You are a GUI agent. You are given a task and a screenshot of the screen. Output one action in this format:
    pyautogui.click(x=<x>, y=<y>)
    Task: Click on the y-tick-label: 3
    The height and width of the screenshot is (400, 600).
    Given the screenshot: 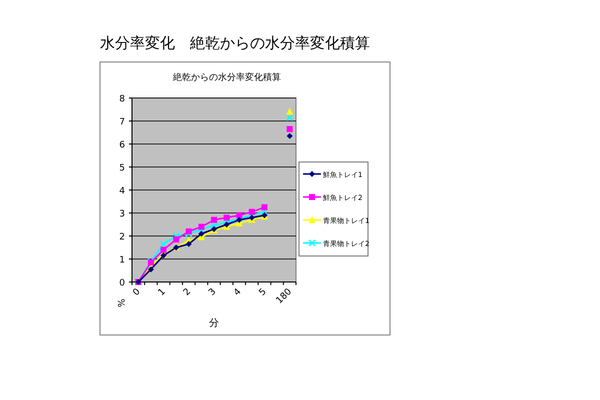 What is the action you would take?
    pyautogui.click(x=122, y=215)
    